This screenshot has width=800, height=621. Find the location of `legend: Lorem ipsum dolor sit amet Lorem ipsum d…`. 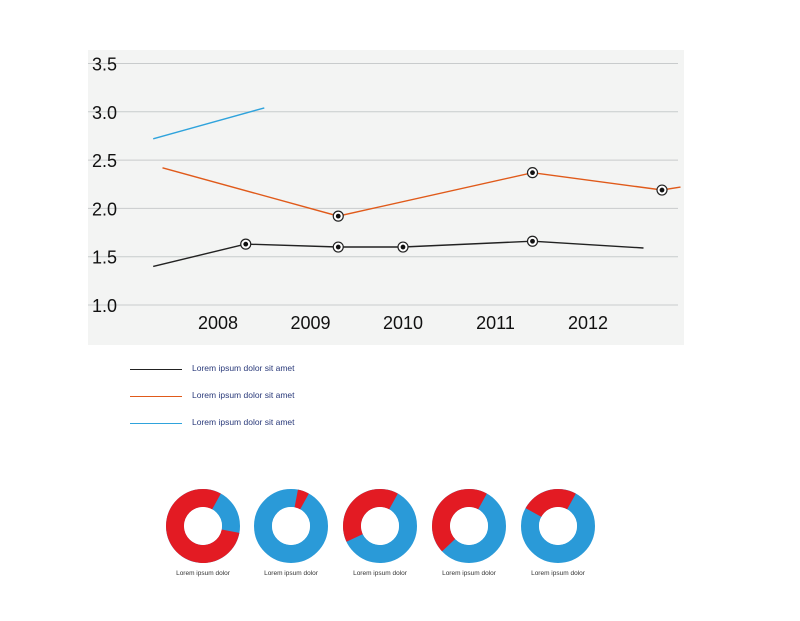

legend: Lorem ipsum dolor sit amet Lorem ipsum d… is located at coordinates (280, 400).